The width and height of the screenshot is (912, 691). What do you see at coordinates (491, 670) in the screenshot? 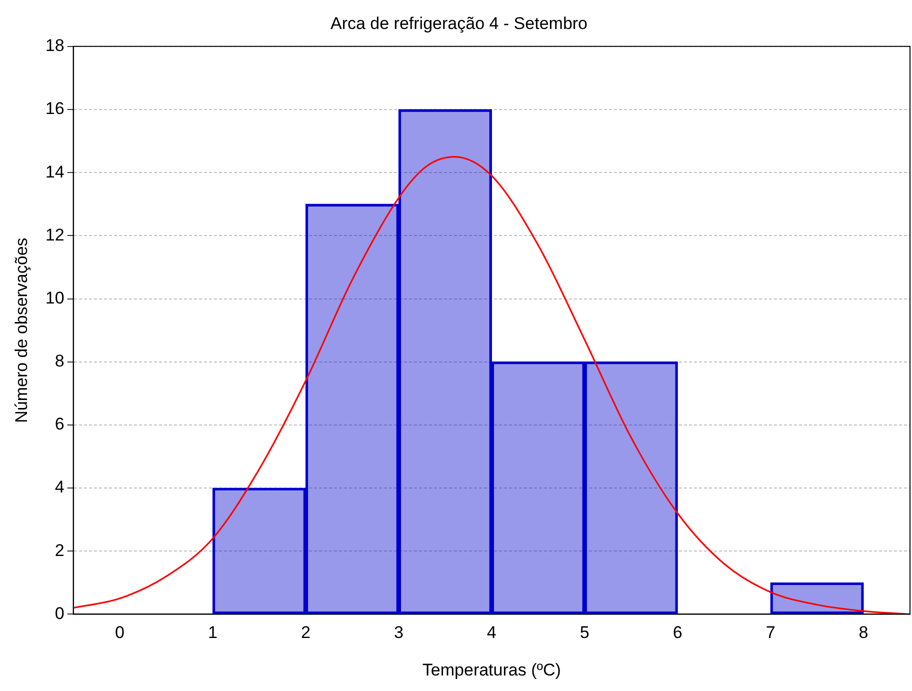
I see `x-axis-title: Temperaturas (ºC)` at bounding box center [491, 670].